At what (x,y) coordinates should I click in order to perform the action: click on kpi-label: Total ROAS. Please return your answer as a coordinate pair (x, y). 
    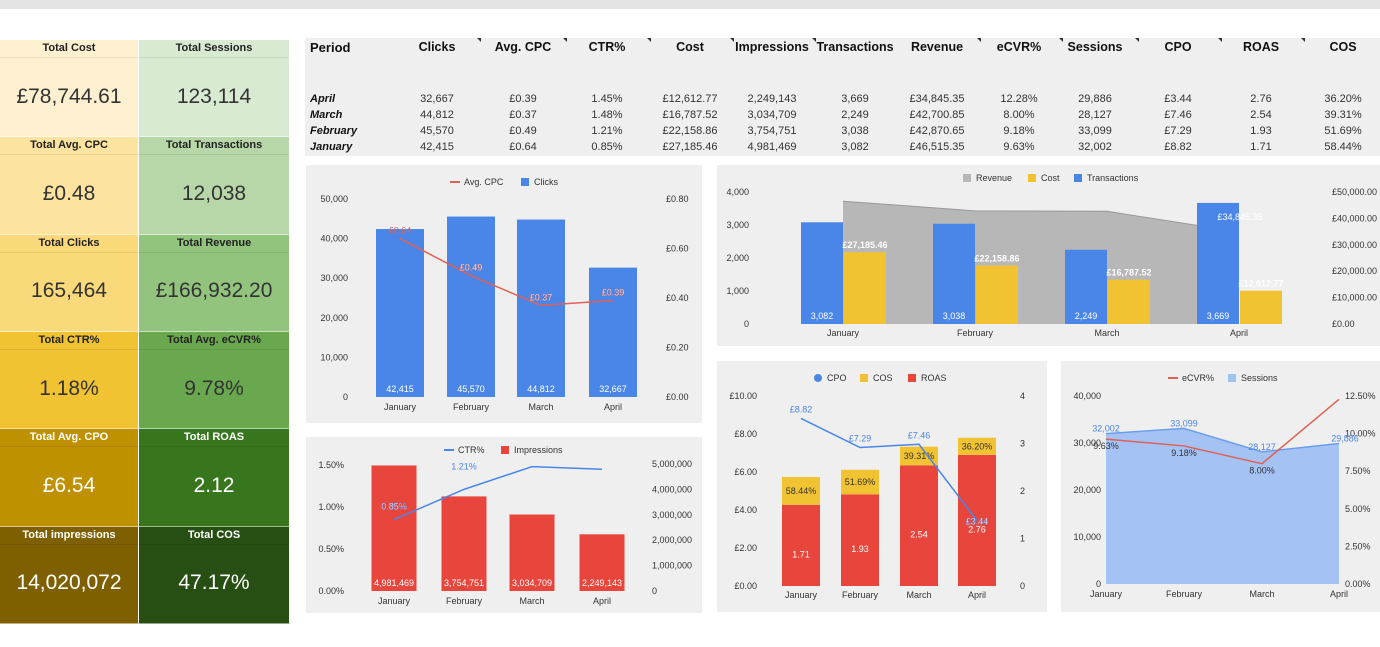
    Looking at the image, I should click on (214, 438).